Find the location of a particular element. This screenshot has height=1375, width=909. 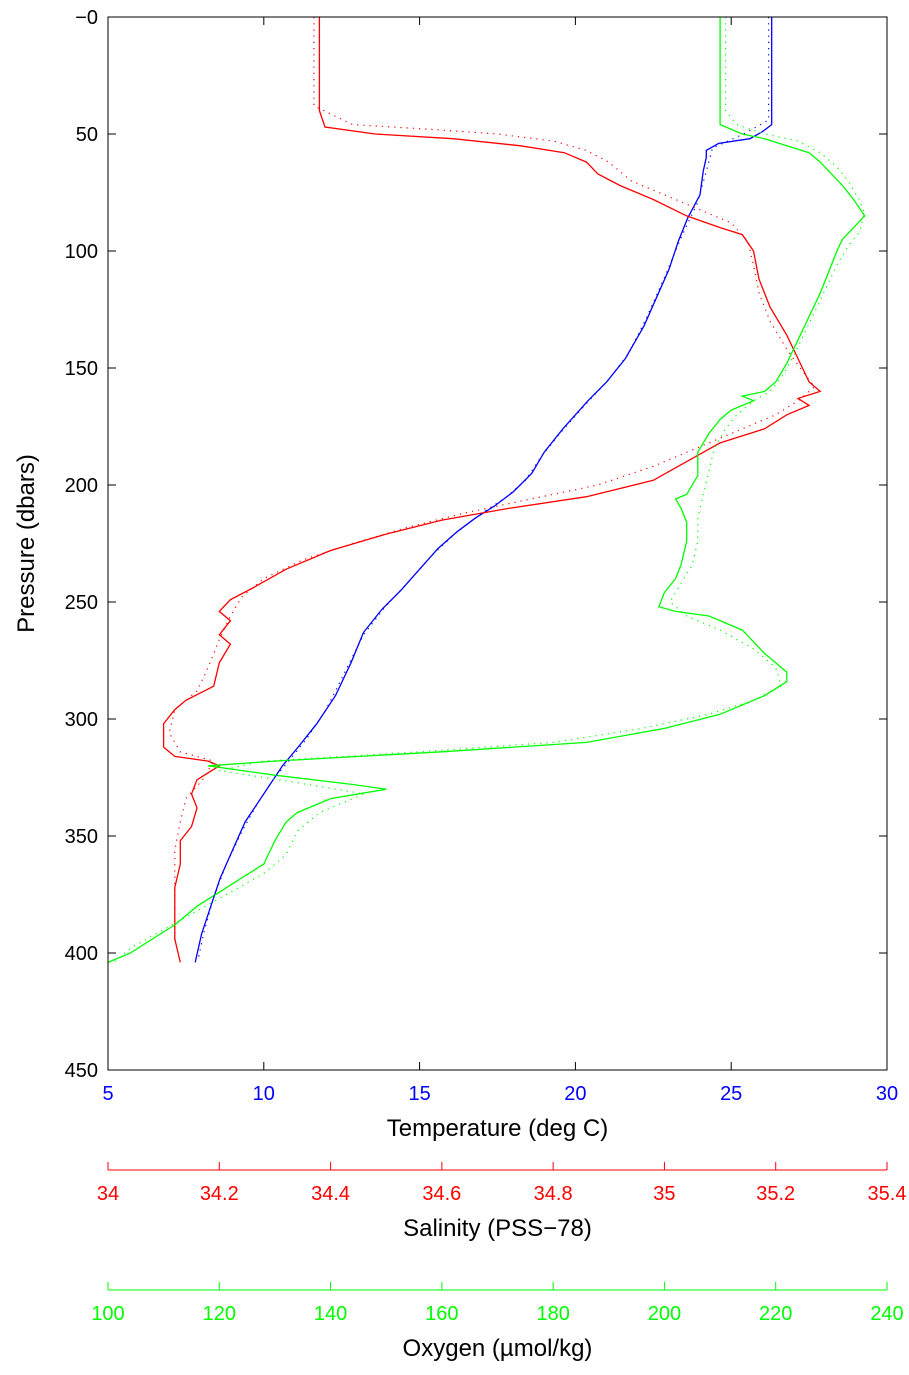

salinity-tick-label: 34.8 is located at coordinates (553, 1194).